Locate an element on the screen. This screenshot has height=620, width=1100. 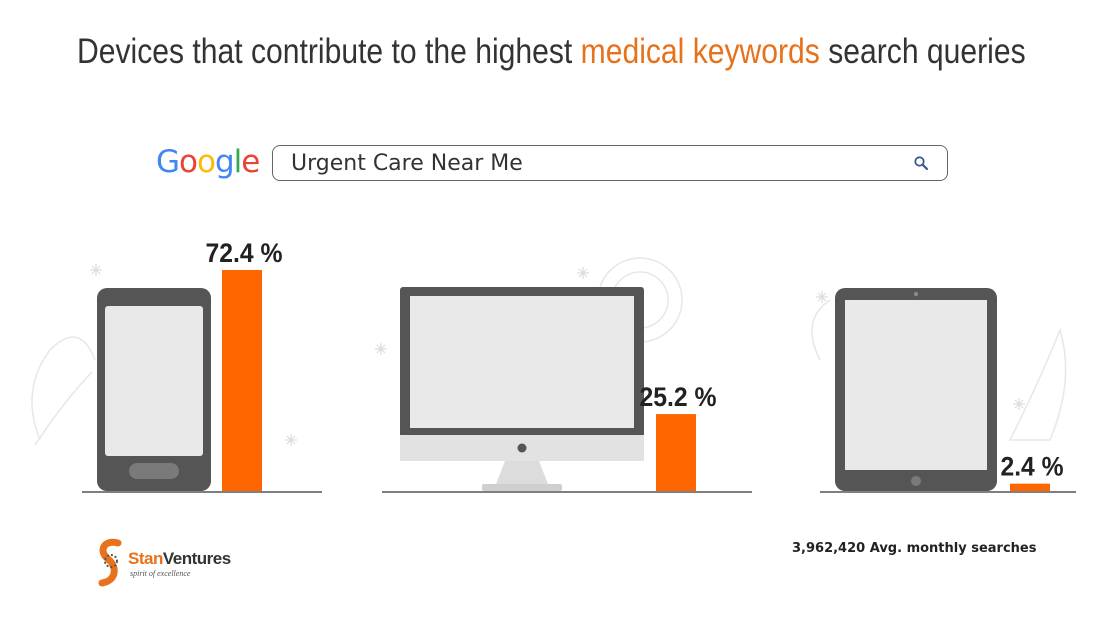
google-logo: Google is located at coordinates (208, 162).